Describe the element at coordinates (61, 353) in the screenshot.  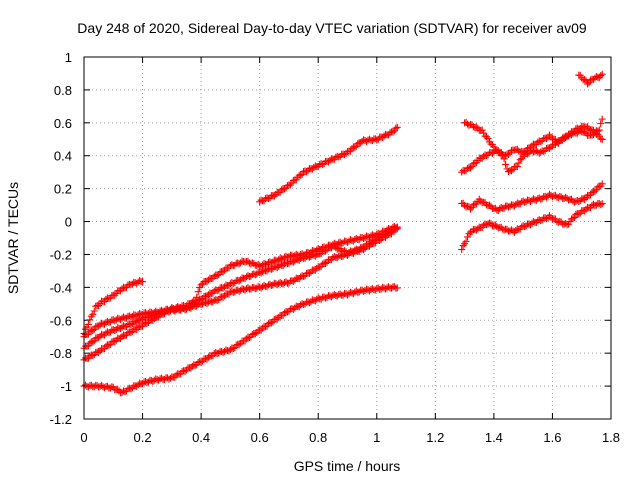
I see `y-tick-label: -0.8` at that location.